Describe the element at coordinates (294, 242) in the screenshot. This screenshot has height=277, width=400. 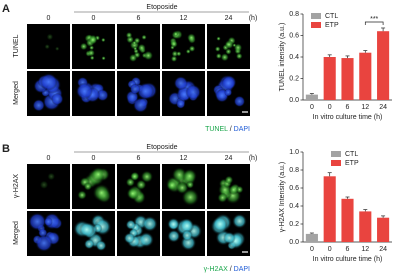
I see `y-tick-label: 0.0` at that location.